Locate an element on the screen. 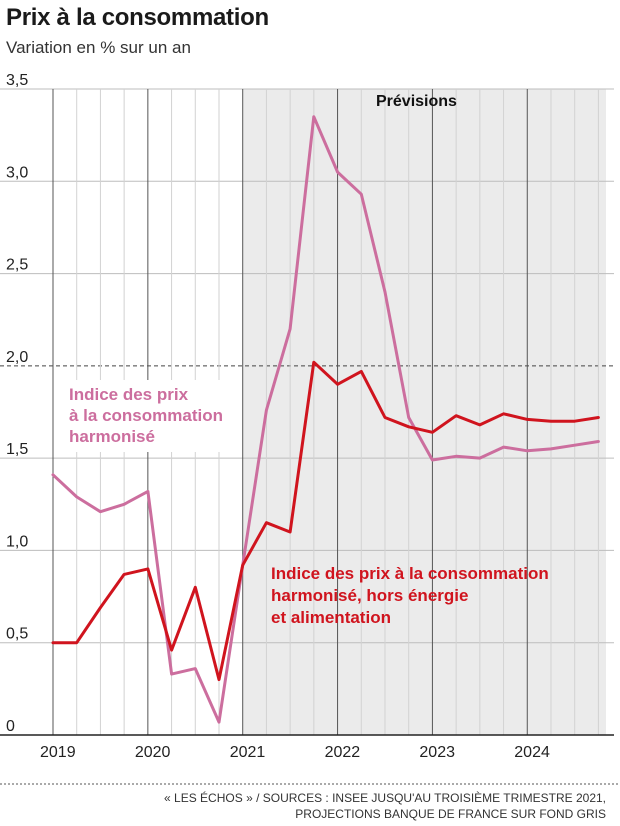 The width and height of the screenshot is (620, 826). y-tick-label: 1,0 is located at coordinates (17, 541).